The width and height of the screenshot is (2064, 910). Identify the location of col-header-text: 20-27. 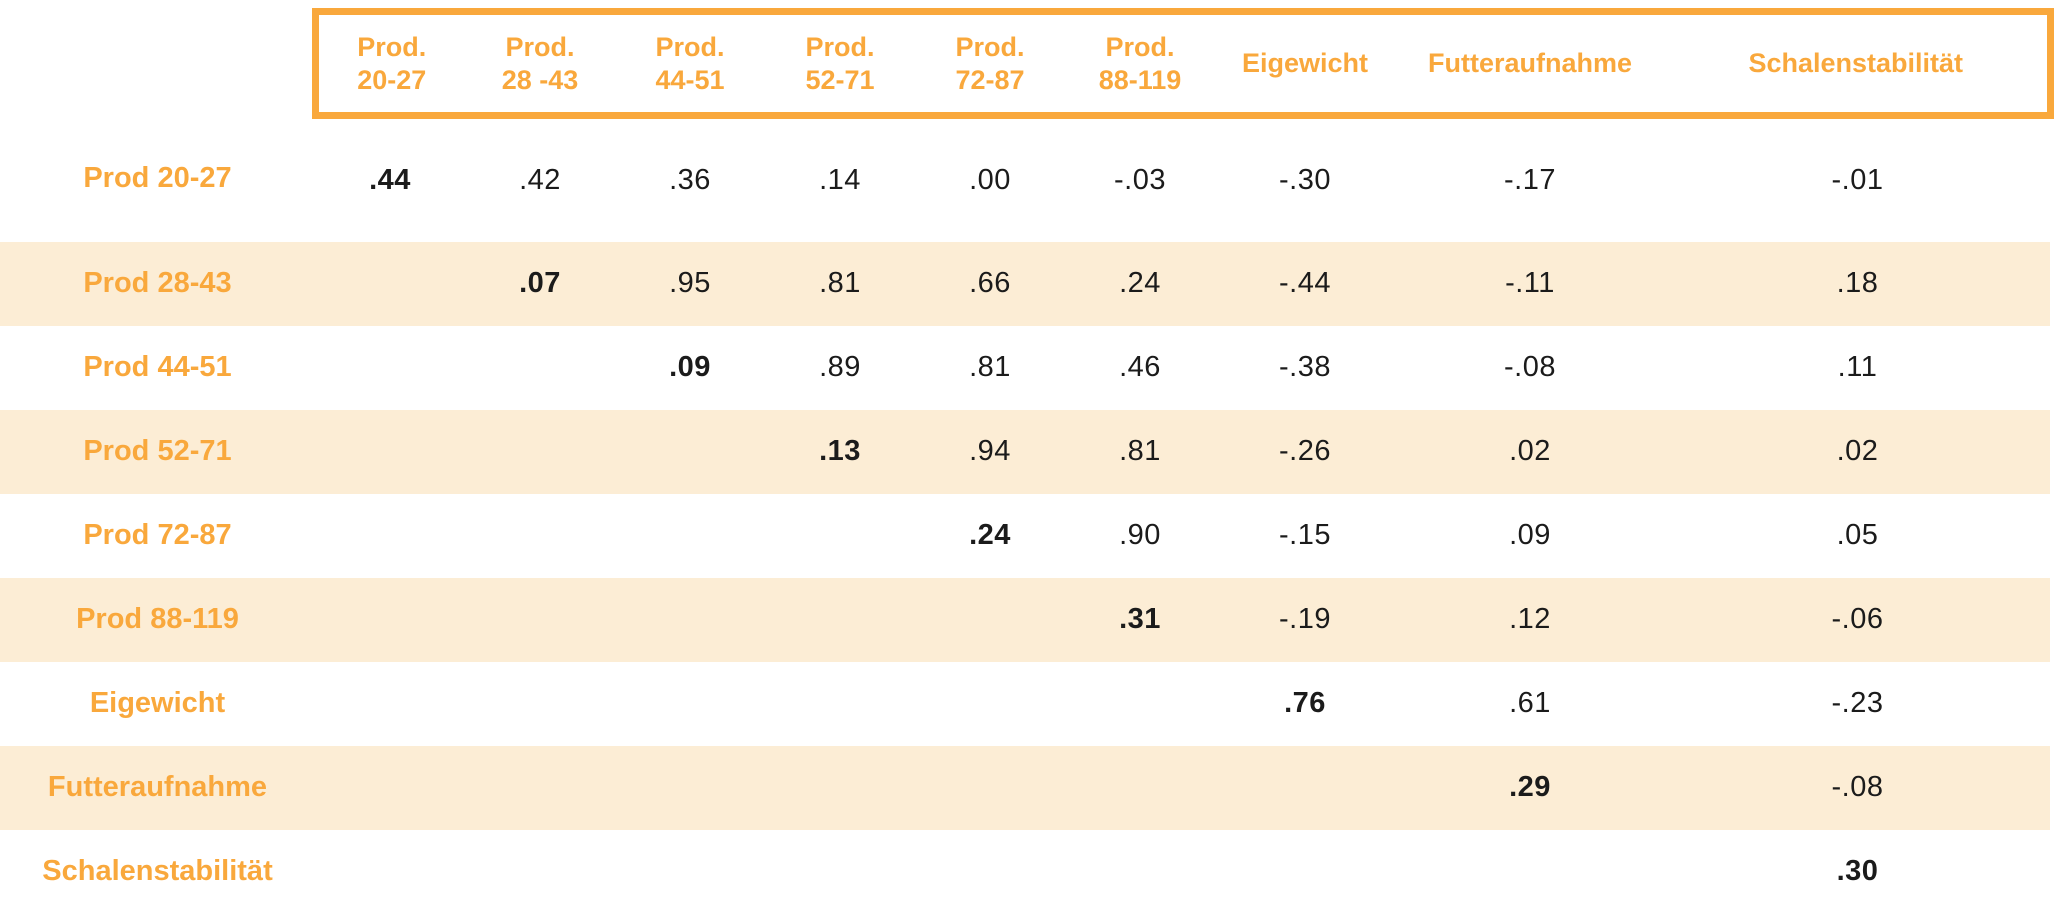
(392, 79).